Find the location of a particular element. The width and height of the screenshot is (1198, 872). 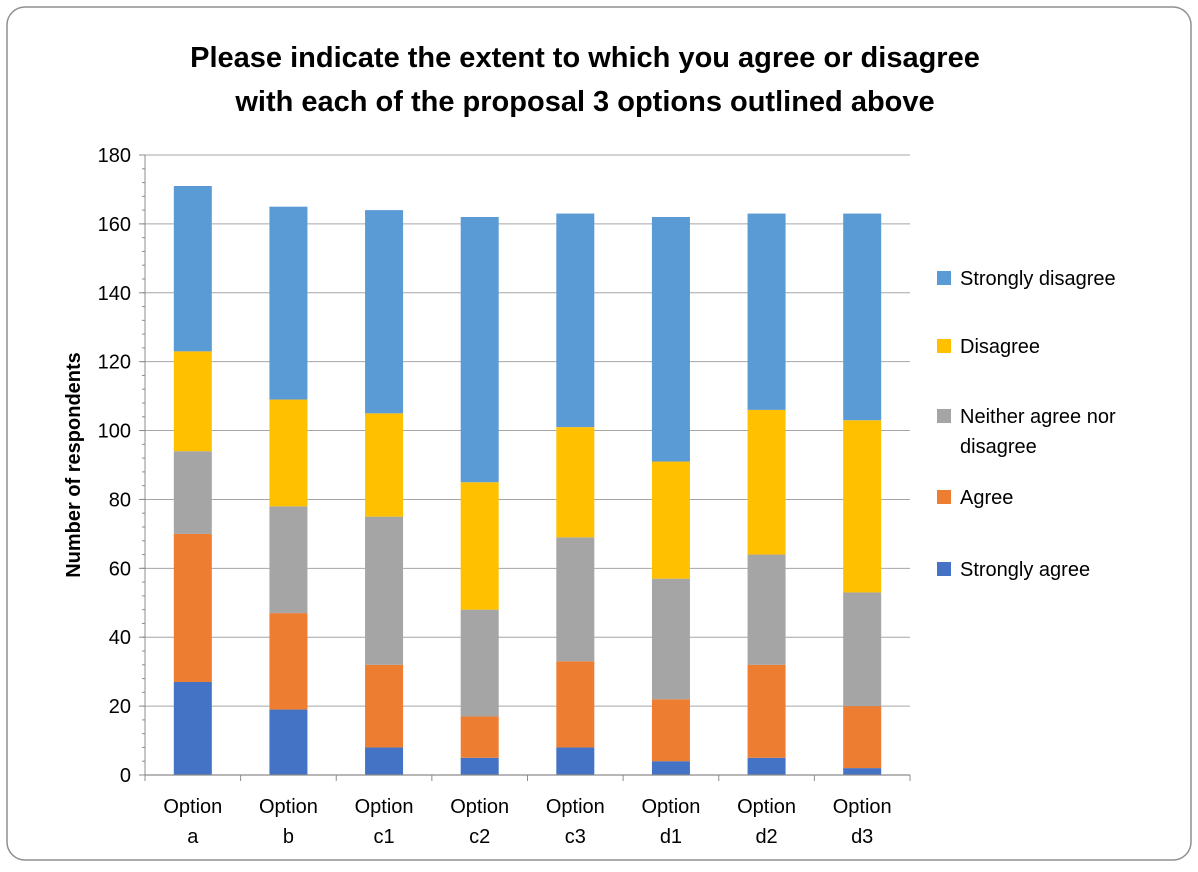

bar-option-d3-agree is located at coordinates (862, 737).